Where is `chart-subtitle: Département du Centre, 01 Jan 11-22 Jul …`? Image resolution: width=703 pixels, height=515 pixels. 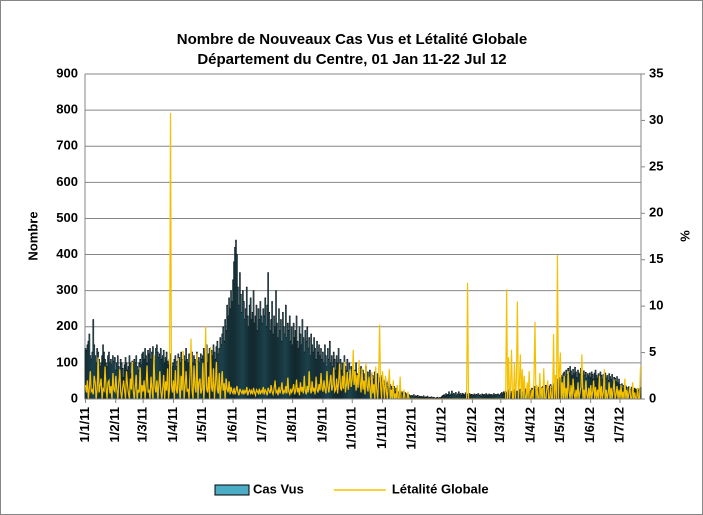 chart-subtitle: Département du Centre, 01 Jan 11-22 Jul … is located at coordinates (351, 59).